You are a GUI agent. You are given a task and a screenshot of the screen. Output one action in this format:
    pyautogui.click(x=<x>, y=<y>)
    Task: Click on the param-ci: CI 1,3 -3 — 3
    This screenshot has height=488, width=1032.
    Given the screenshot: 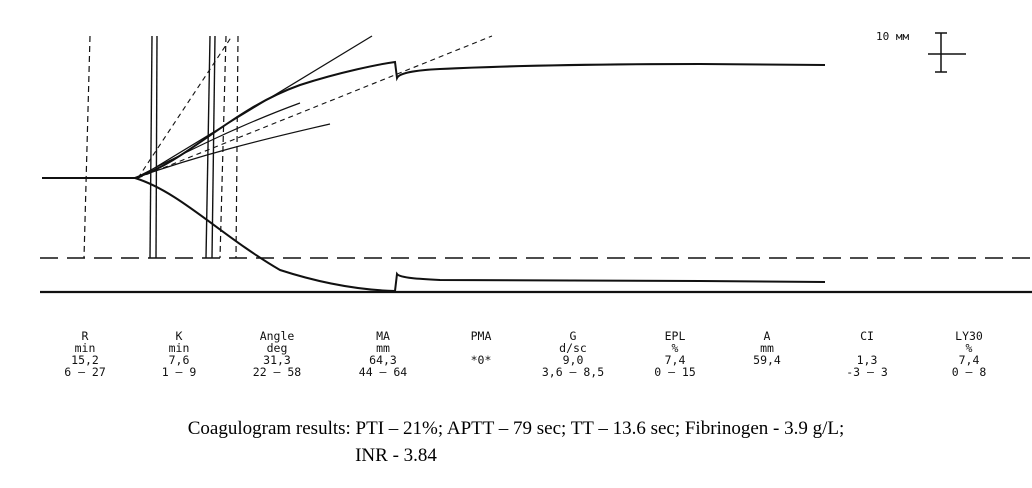 What is the action you would take?
    pyautogui.click(x=867, y=354)
    